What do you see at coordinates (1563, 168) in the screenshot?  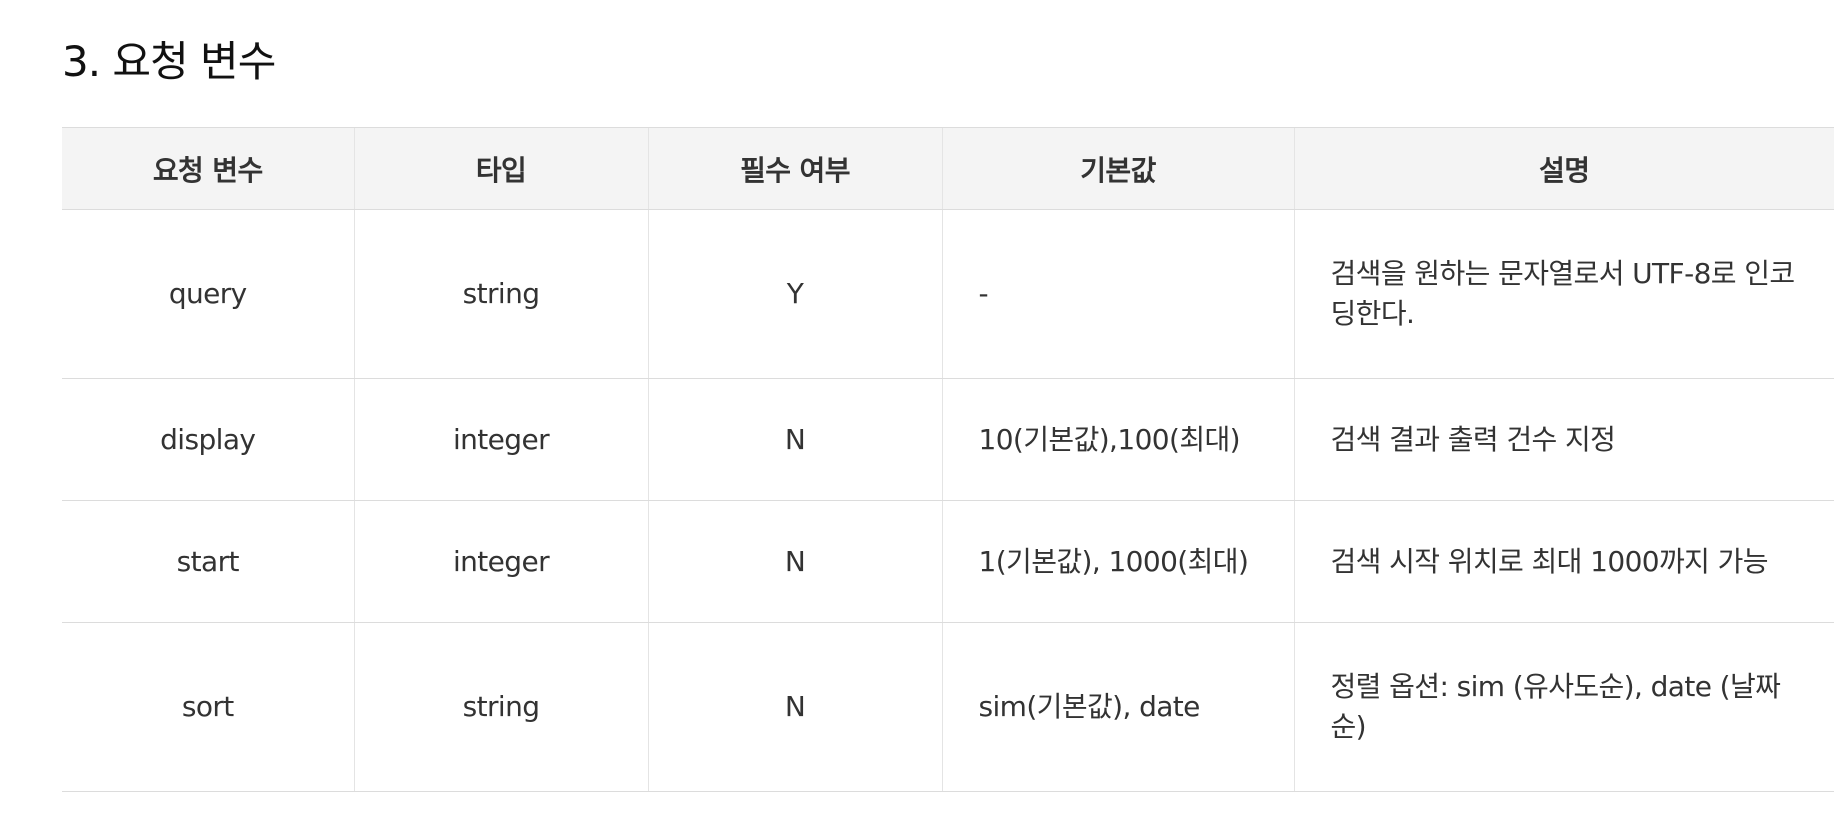 I see `header-description: 설명` at bounding box center [1563, 168].